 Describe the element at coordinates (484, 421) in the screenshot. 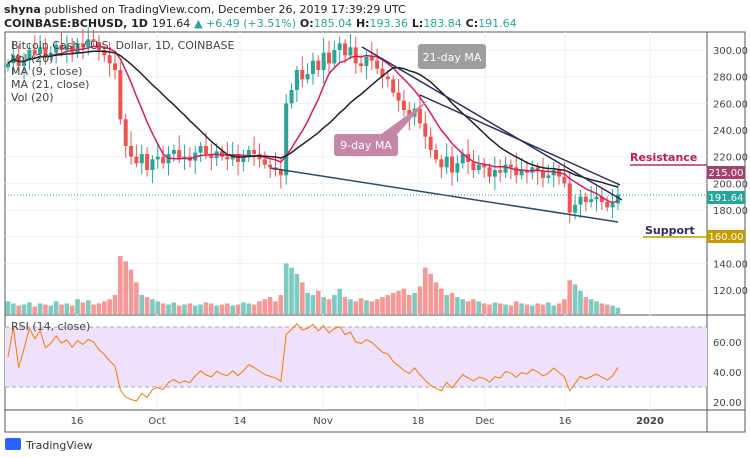

I see `time-tick-label: Dec` at that location.